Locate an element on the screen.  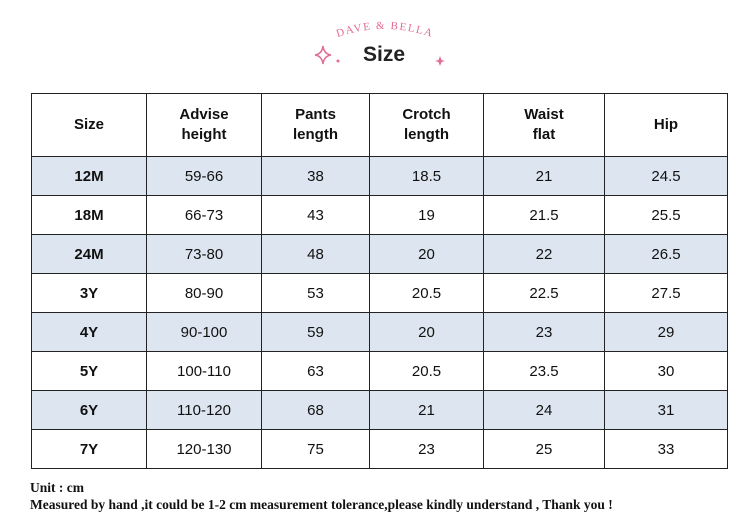
column-header-text: Waist flat is located at coordinates (544, 124).